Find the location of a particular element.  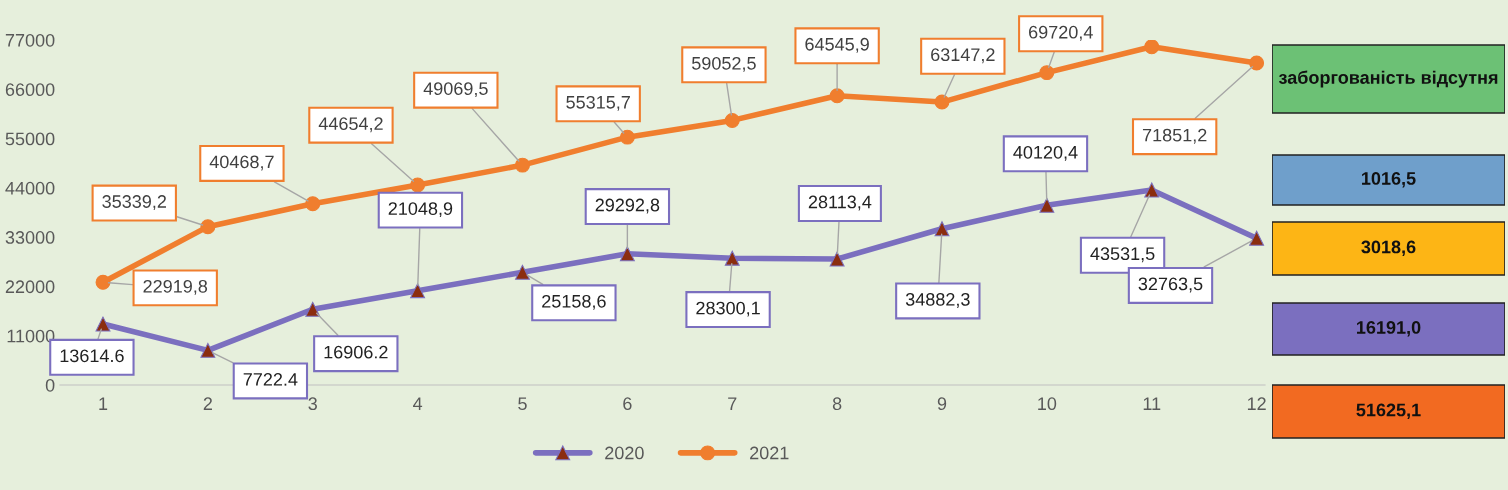

data-label: 22919,8 is located at coordinates (175, 287).